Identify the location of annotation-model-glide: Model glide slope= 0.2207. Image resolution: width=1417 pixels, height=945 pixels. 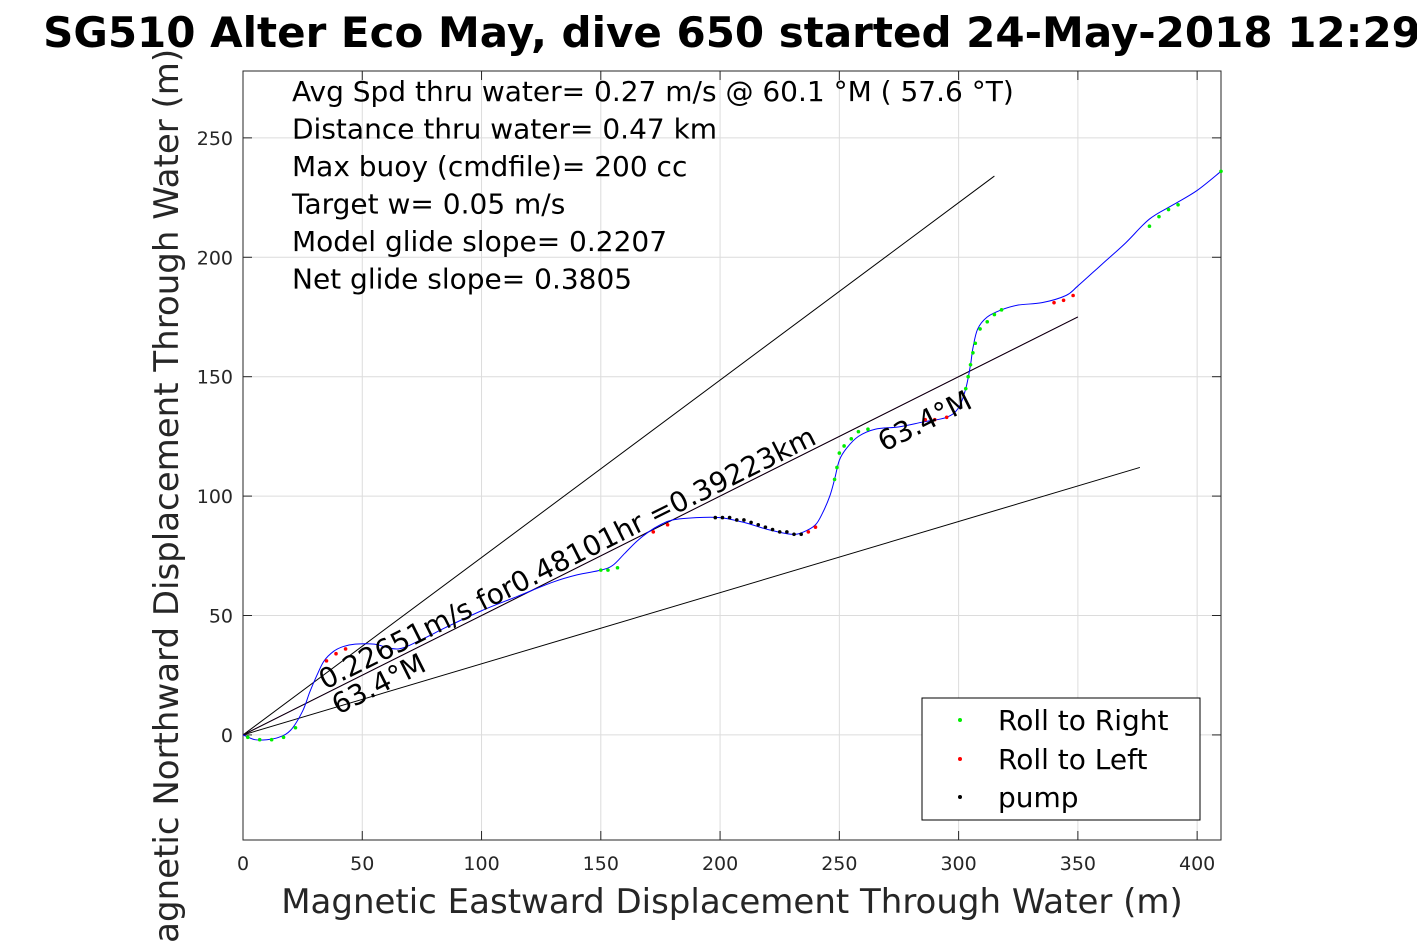
(479, 241).